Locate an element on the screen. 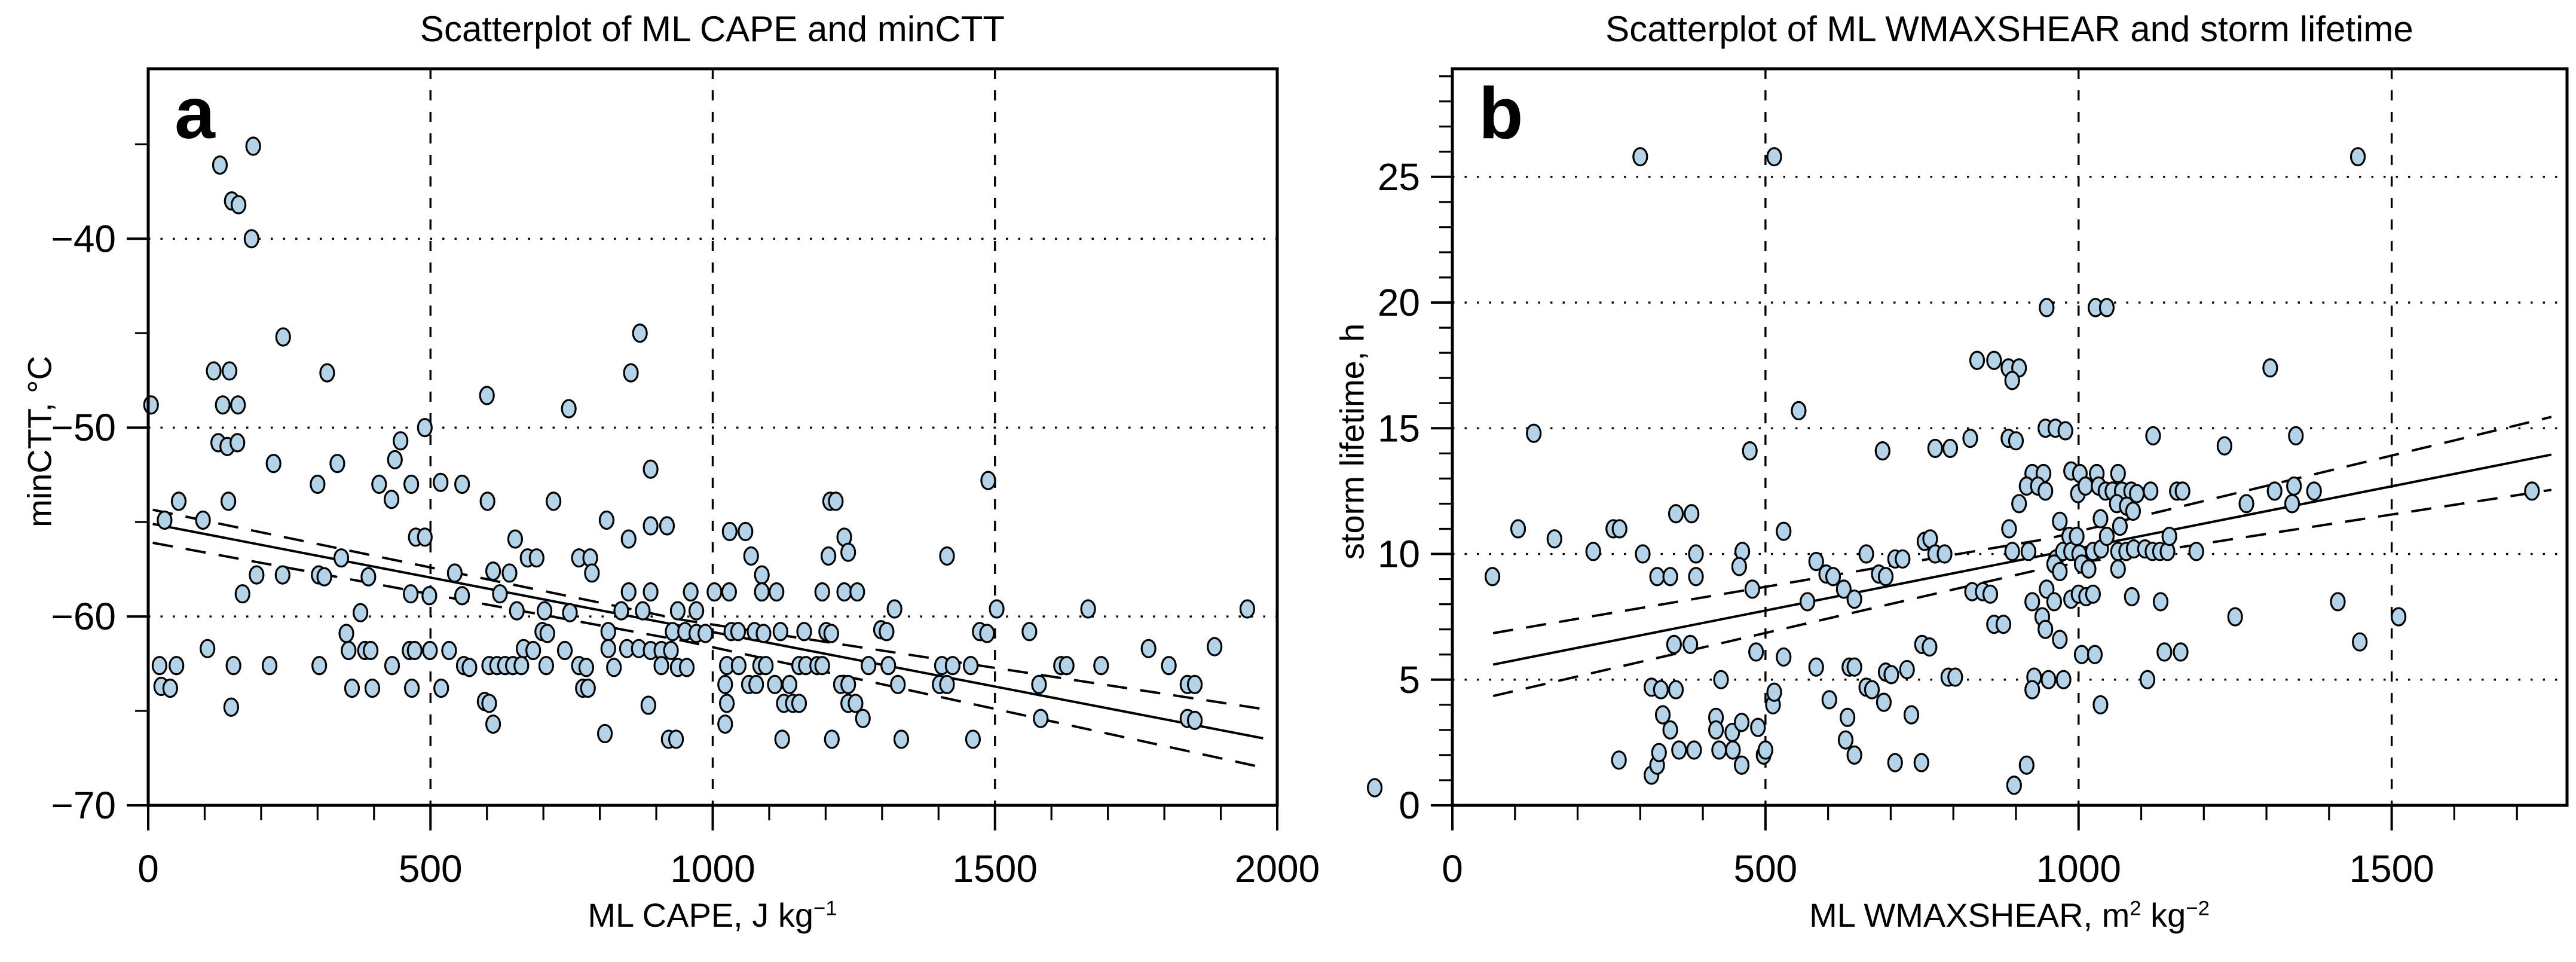  regression-line is located at coordinates (2022, 559).